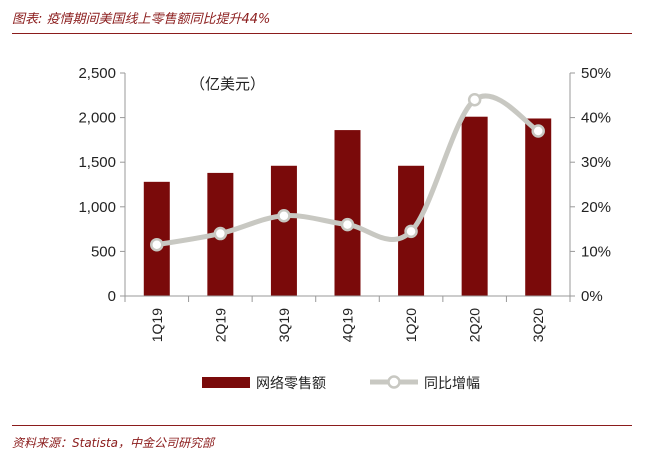 Image resolution: width=656 pixels, height=469 pixels. Describe the element at coordinates (347, 213) in the screenshot. I see `bar-4q19` at that location.